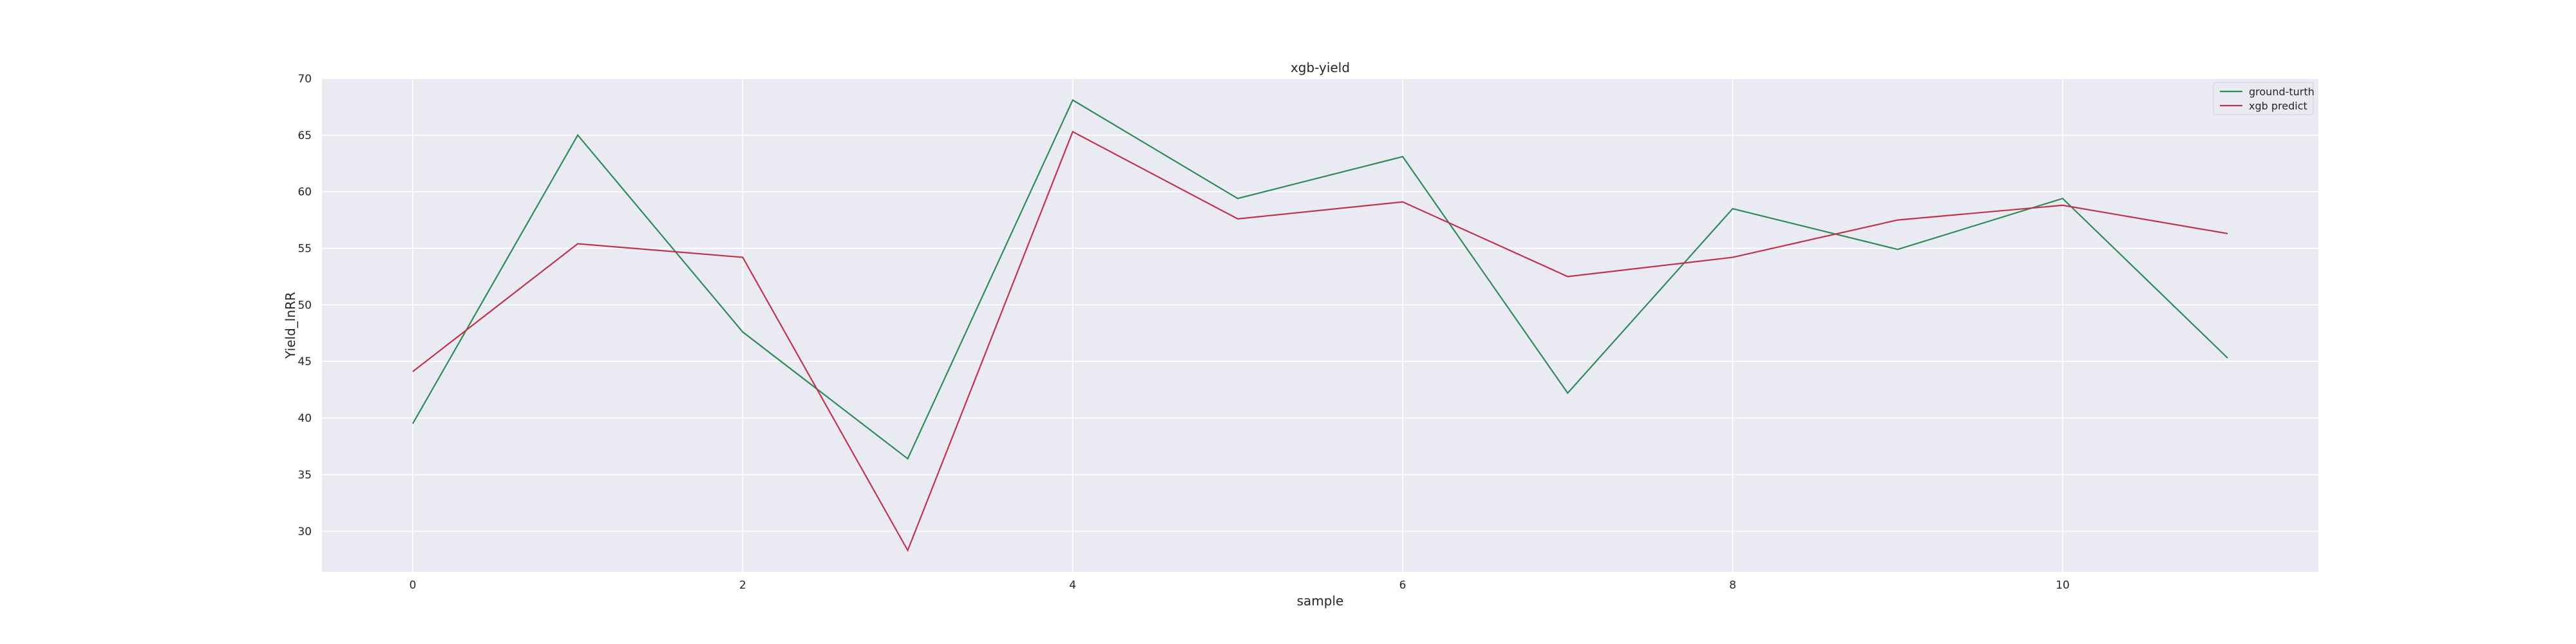  Describe the element at coordinates (305, 362) in the screenshot. I see `y-tick-label: 45` at that location.